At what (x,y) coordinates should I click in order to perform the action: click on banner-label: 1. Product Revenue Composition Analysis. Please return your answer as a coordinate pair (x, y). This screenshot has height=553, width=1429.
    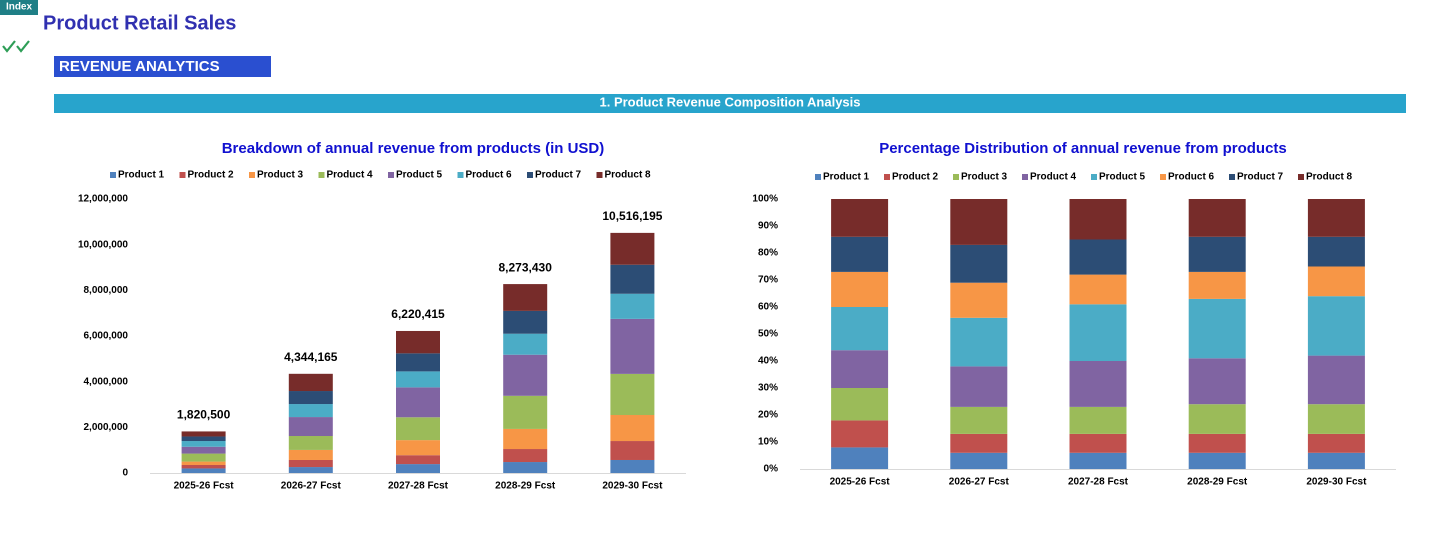
    Looking at the image, I should click on (729, 101).